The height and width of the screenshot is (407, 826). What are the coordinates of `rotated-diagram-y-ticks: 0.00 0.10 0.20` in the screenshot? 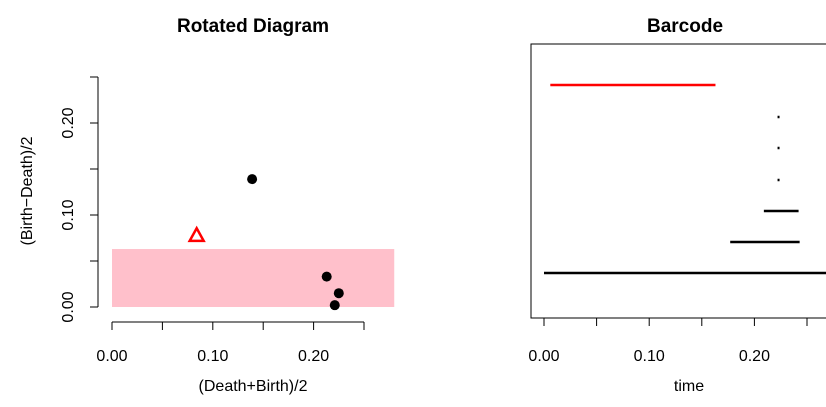 It's located at (79, 199).